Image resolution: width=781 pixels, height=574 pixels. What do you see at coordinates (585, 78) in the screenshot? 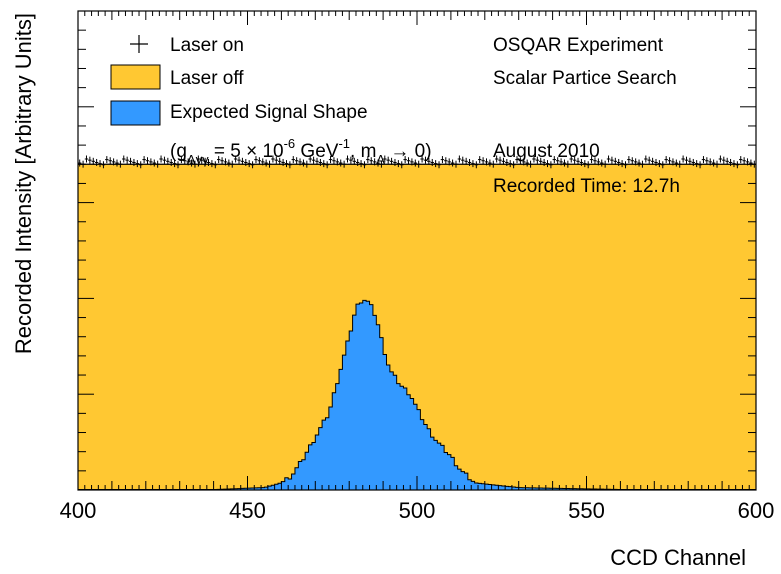
I see `annotation-search: Scalar Partice Search` at bounding box center [585, 78].